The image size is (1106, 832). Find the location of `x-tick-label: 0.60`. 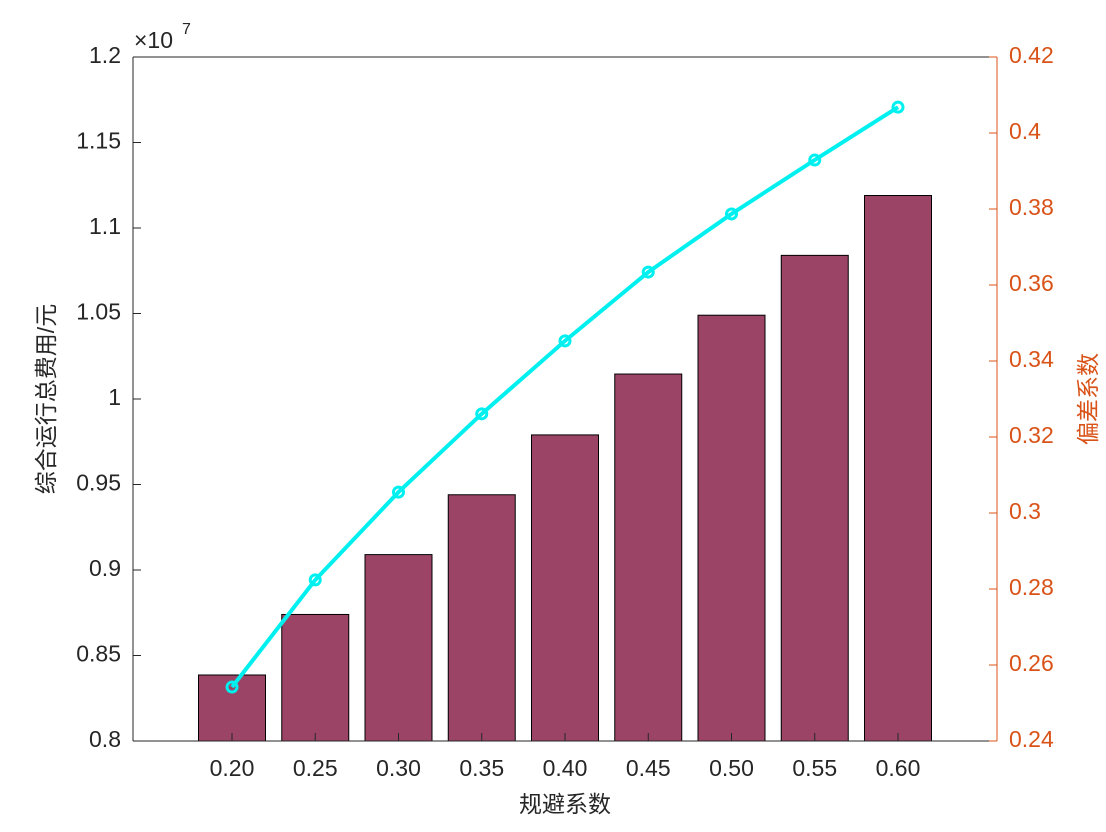

x-tick-label: 0.60 is located at coordinates (898, 768).